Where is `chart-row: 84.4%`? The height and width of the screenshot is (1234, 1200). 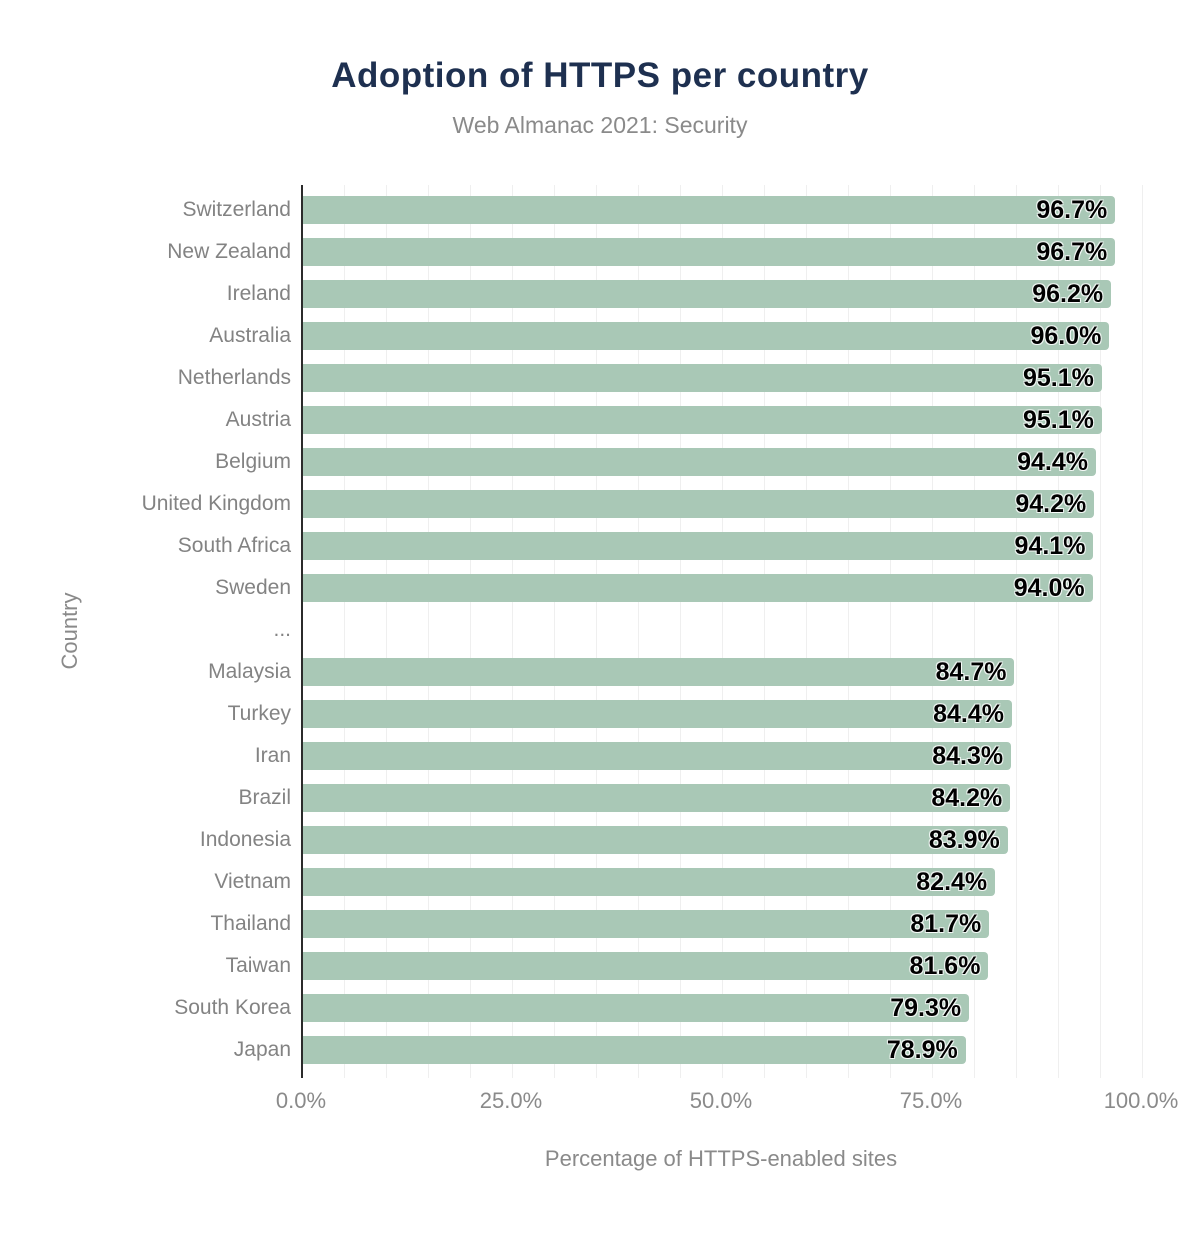 chart-row: 84.4% is located at coordinates (723, 714).